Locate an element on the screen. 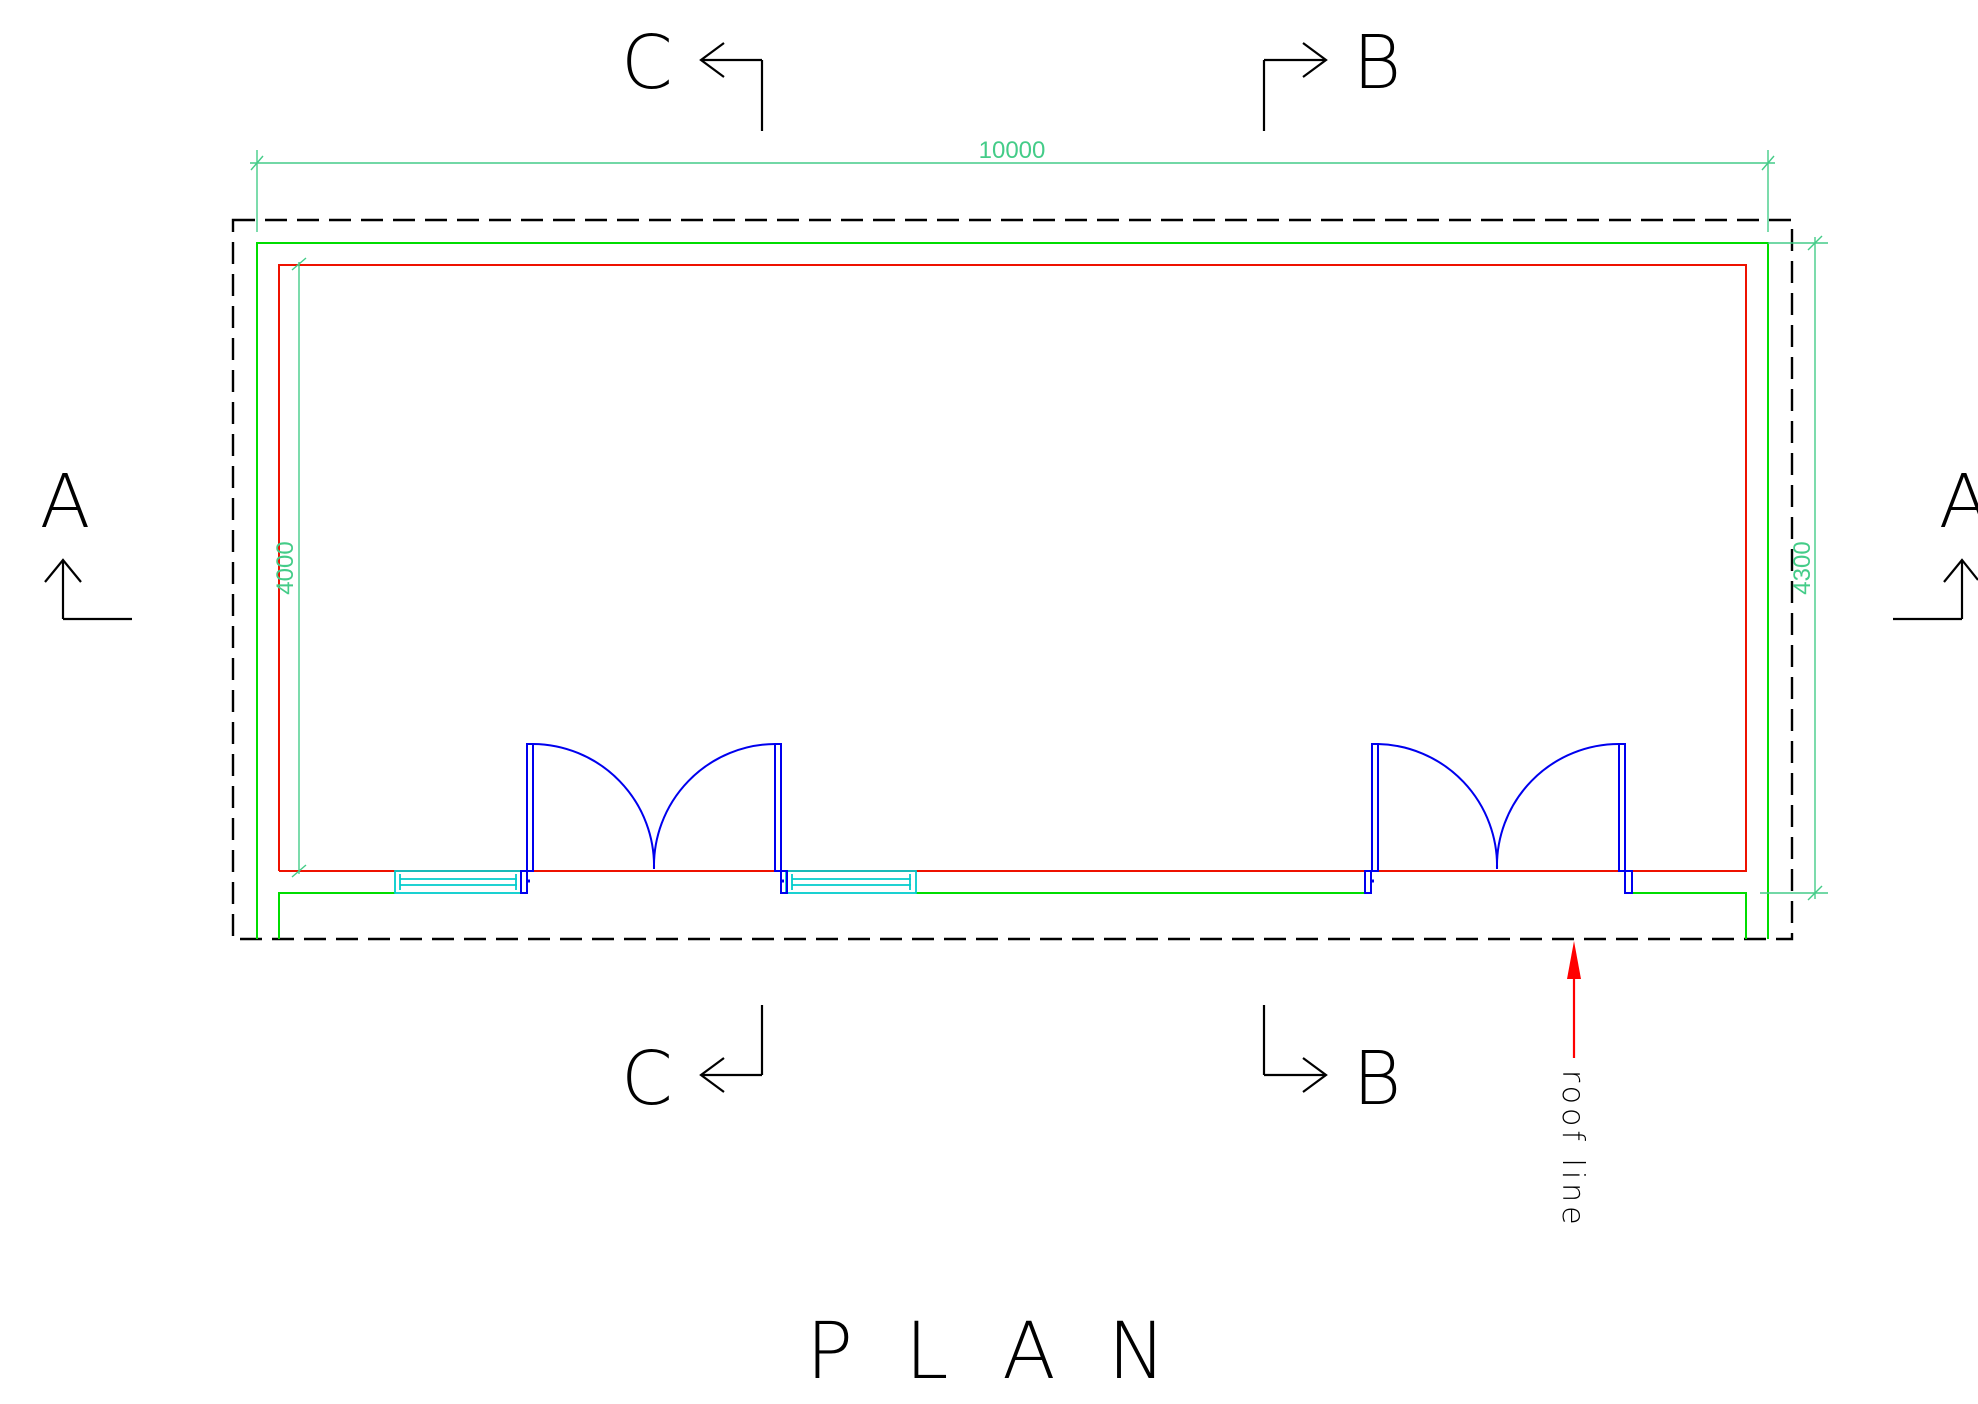  dimension-length-label: 10000 is located at coordinates (1012, 150).